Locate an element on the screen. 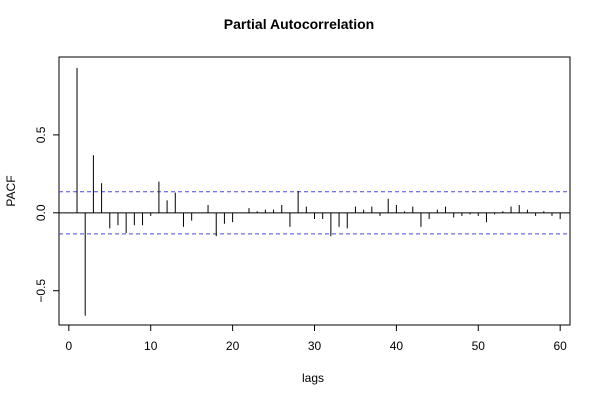 The height and width of the screenshot is (400, 599). y-tick-label-2: 0.5 is located at coordinates (41, 134).